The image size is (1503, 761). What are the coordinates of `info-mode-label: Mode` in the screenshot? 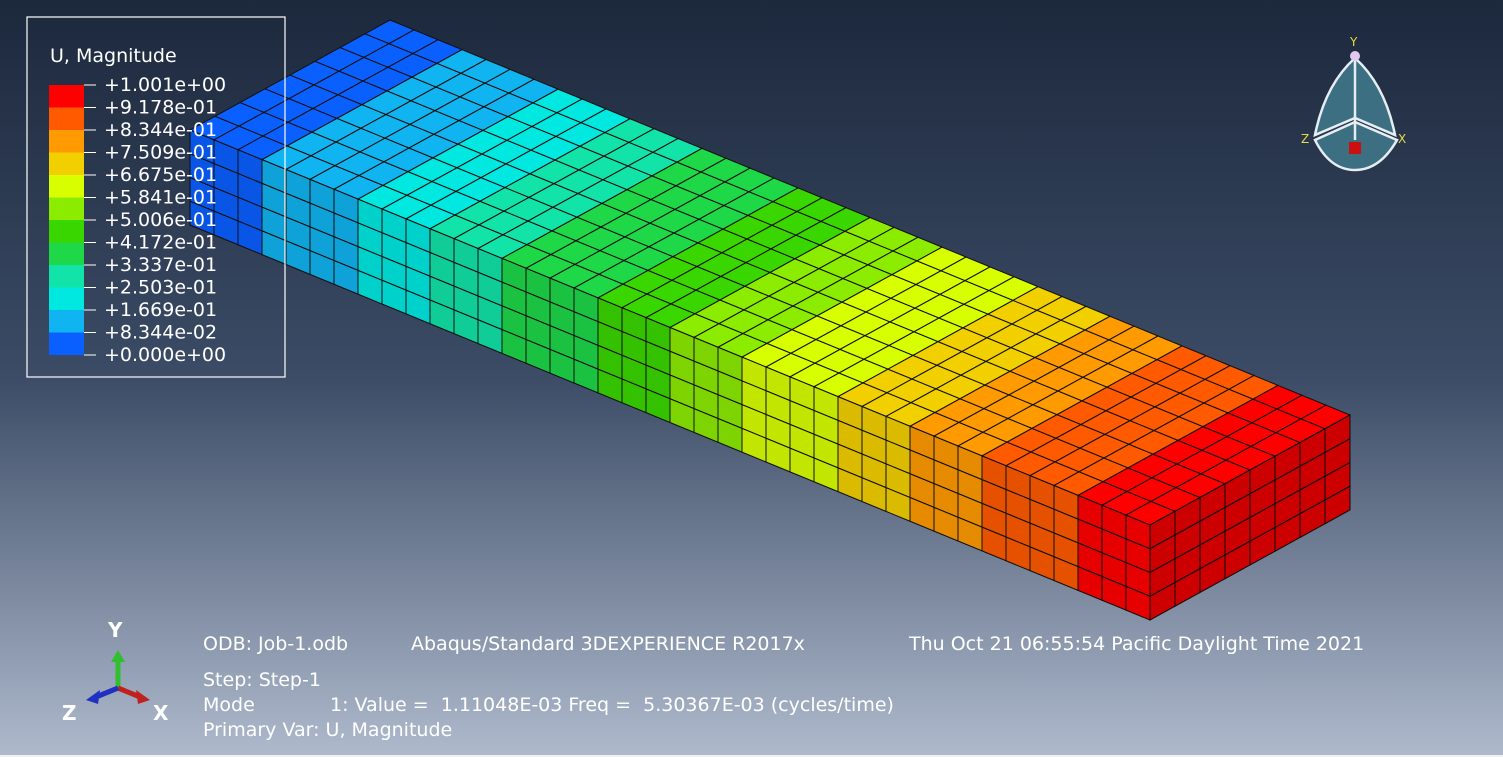 It's located at (229, 705).